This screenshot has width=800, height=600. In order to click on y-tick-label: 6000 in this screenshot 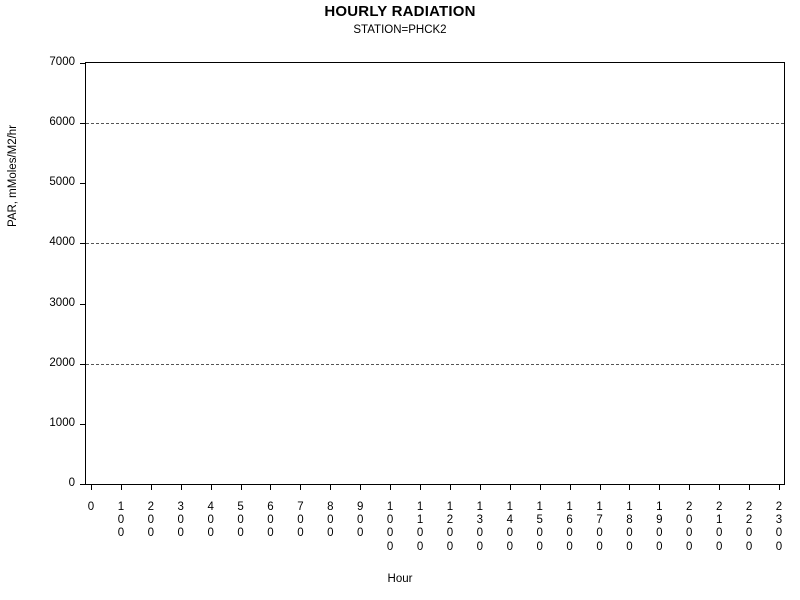, I will do `click(62, 122)`.